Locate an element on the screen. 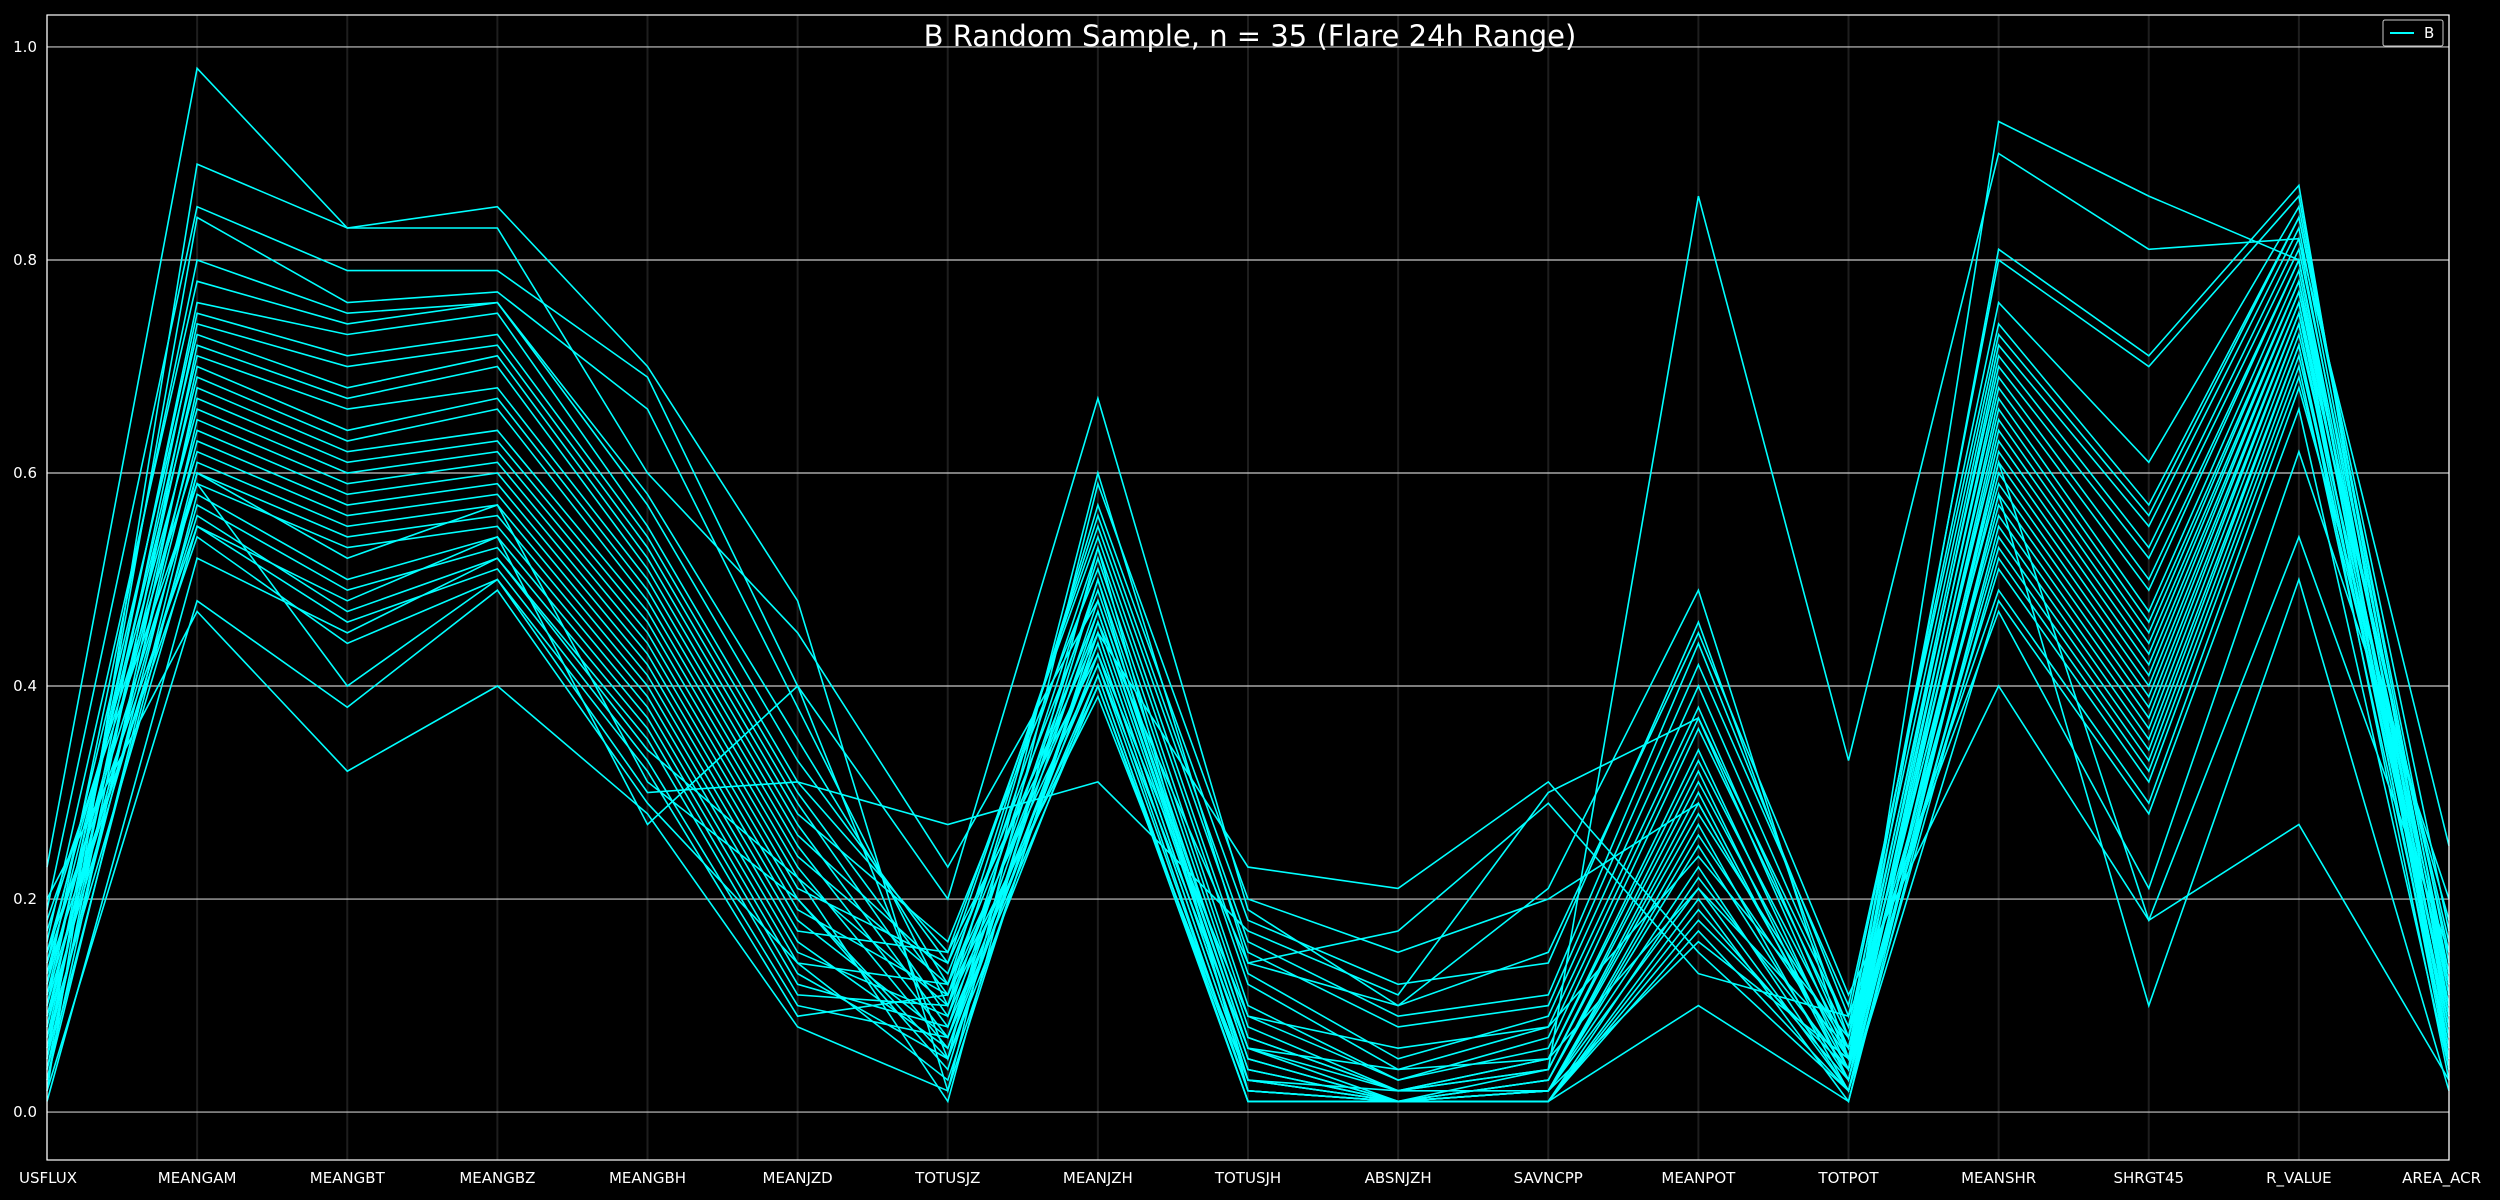 This screenshot has height=1200, width=2500. x-tick-label-meanjzd: MEANJZD is located at coordinates (798, 1178).